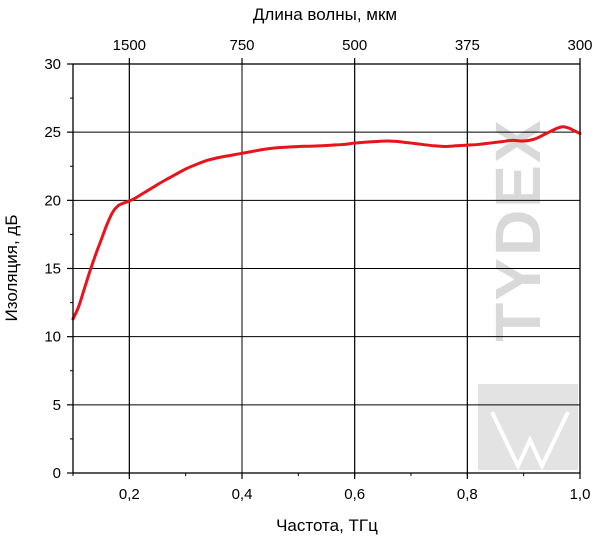 The height and width of the screenshot is (547, 600). What do you see at coordinates (52, 132) in the screenshot?
I see `y-tick-label: 25` at bounding box center [52, 132].